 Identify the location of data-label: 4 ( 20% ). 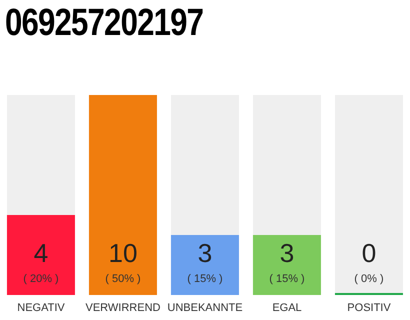
(41, 261).